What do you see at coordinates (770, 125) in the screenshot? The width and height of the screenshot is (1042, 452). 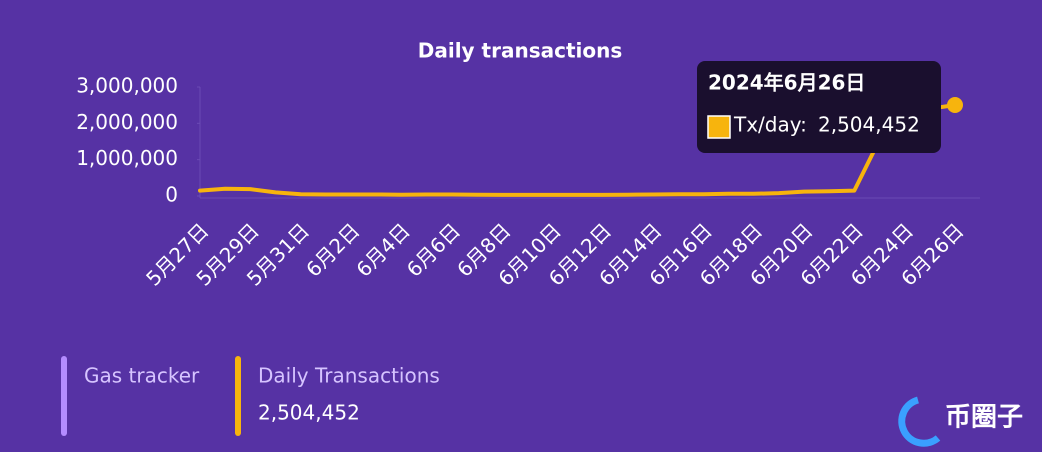 I see `tooltip-label: Tx/day:` at bounding box center [770, 125].